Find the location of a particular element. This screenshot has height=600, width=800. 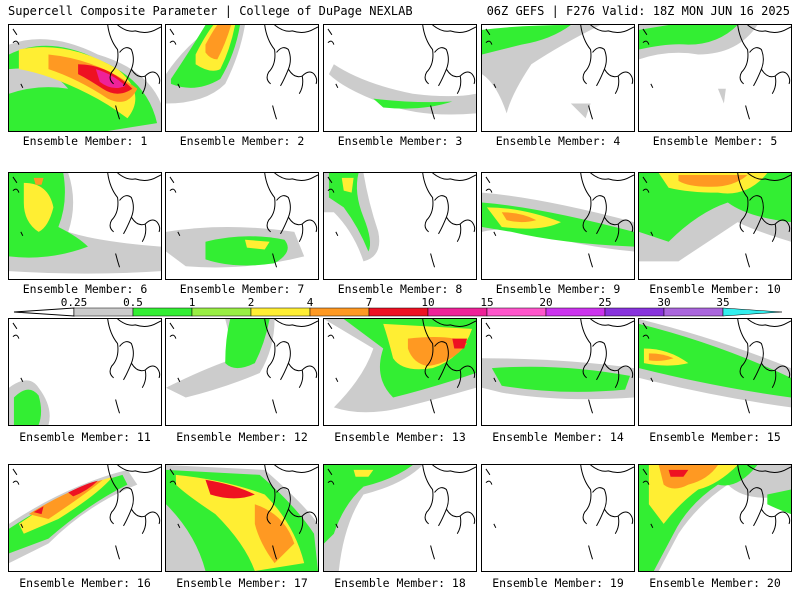

colorbar-segment-magenta is located at coordinates (457, 312).